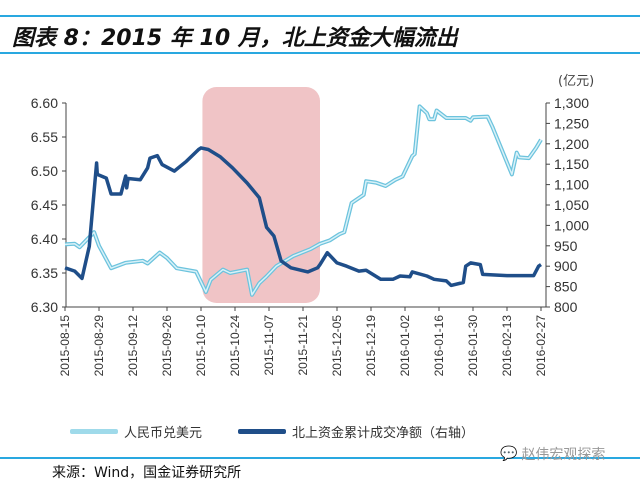 The height and width of the screenshot is (482, 640). Describe the element at coordinates (303, 345) in the screenshot. I see `x-tick-label: 2015-11-21` at that location.